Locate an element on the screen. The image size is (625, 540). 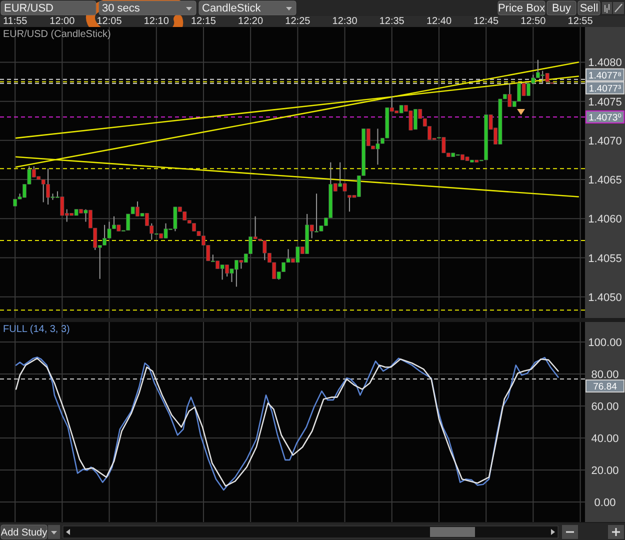
y-tick-label: 1.4060 is located at coordinates (605, 220).